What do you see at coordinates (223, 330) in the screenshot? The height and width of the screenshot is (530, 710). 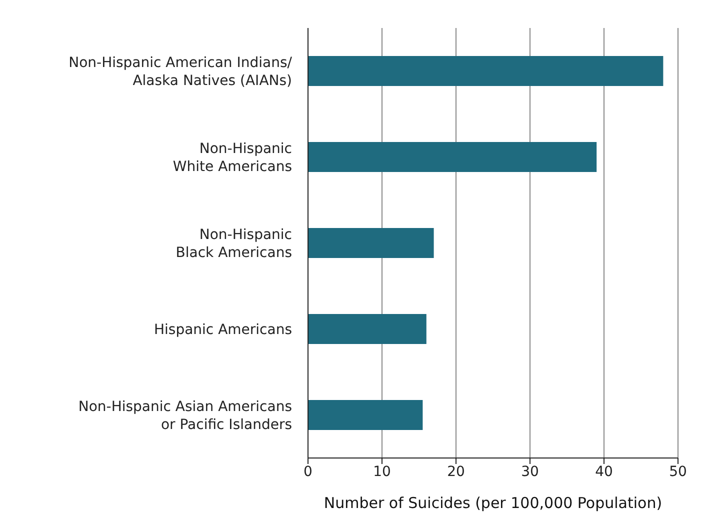 I see `y-tick-label: Hispanic Americans` at bounding box center [223, 330].